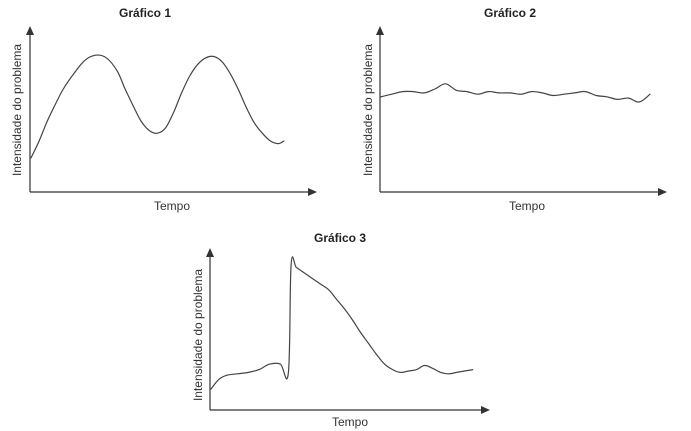  Describe the element at coordinates (210, 252) in the screenshot. I see `chart-3-y-axis-arrow` at that location.